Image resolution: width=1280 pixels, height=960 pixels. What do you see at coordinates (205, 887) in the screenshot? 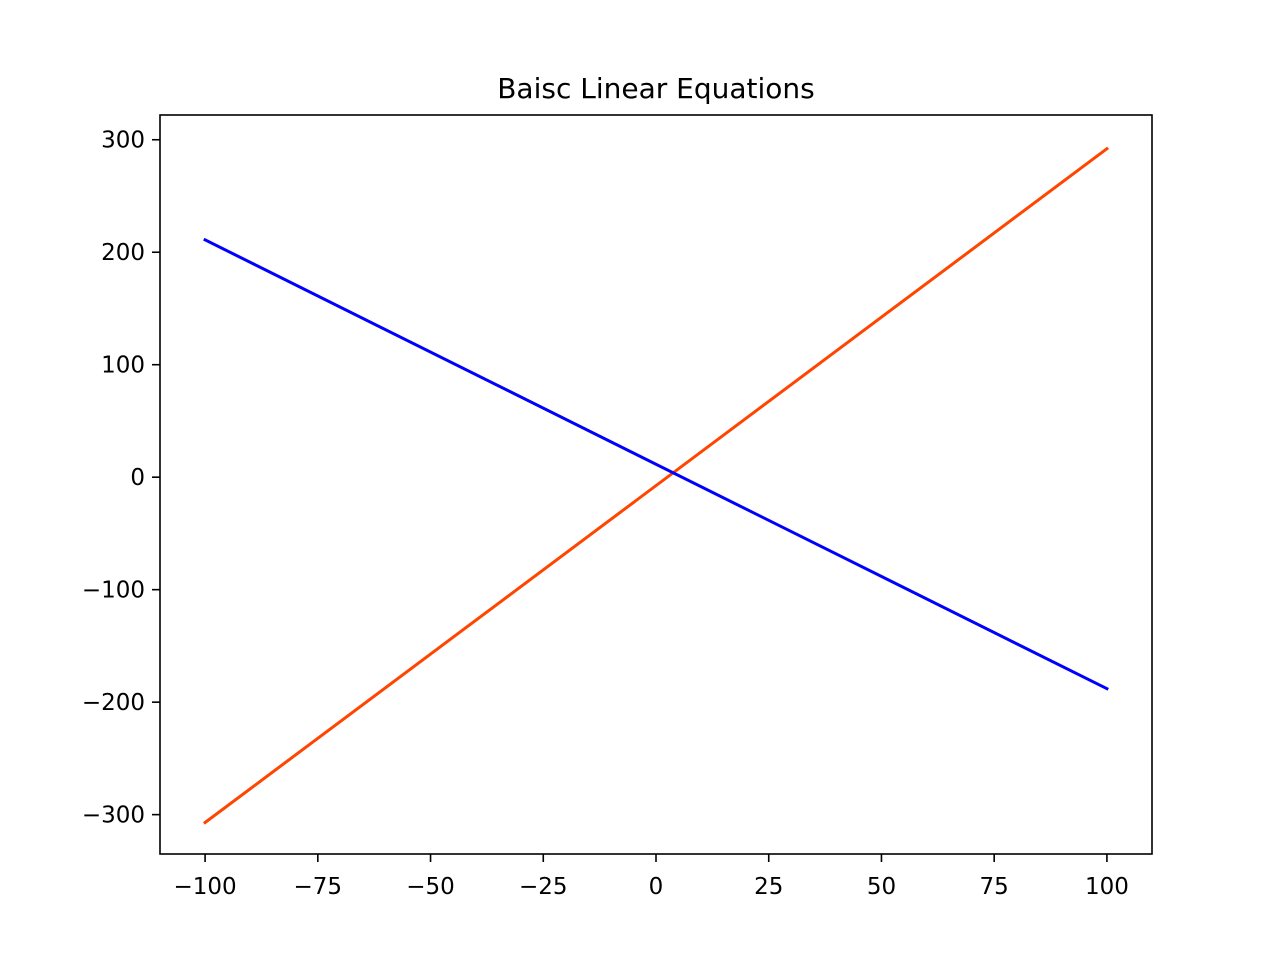
I see `x-tick-label: −100` at bounding box center [205, 887].